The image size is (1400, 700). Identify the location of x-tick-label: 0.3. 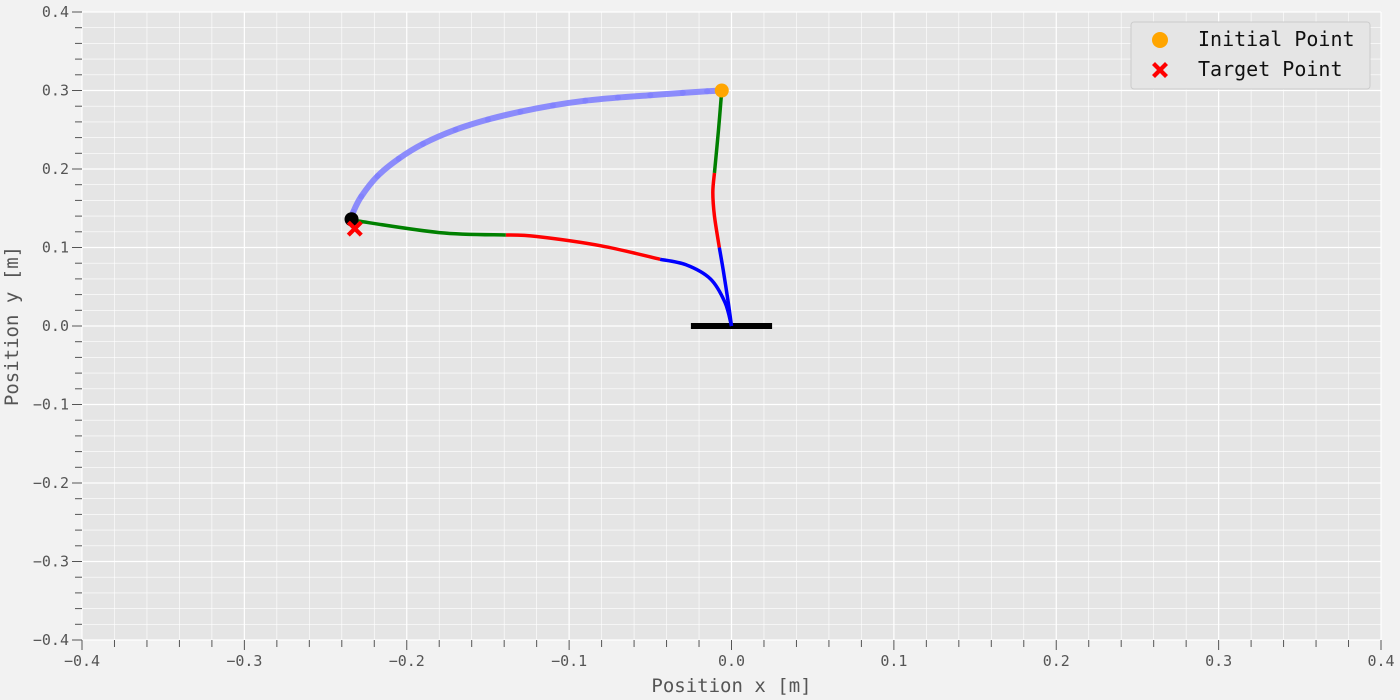
(1218, 661).